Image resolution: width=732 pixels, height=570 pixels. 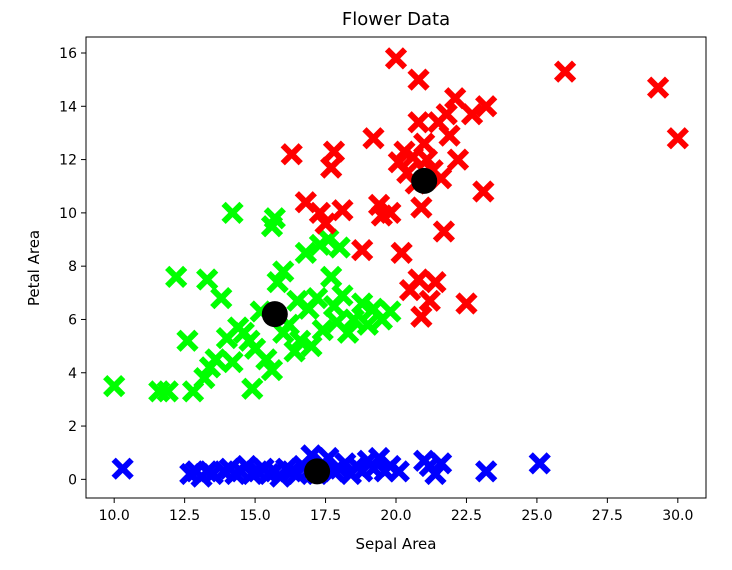 I want to click on y-tick-label: 12, so click(x=68, y=161).